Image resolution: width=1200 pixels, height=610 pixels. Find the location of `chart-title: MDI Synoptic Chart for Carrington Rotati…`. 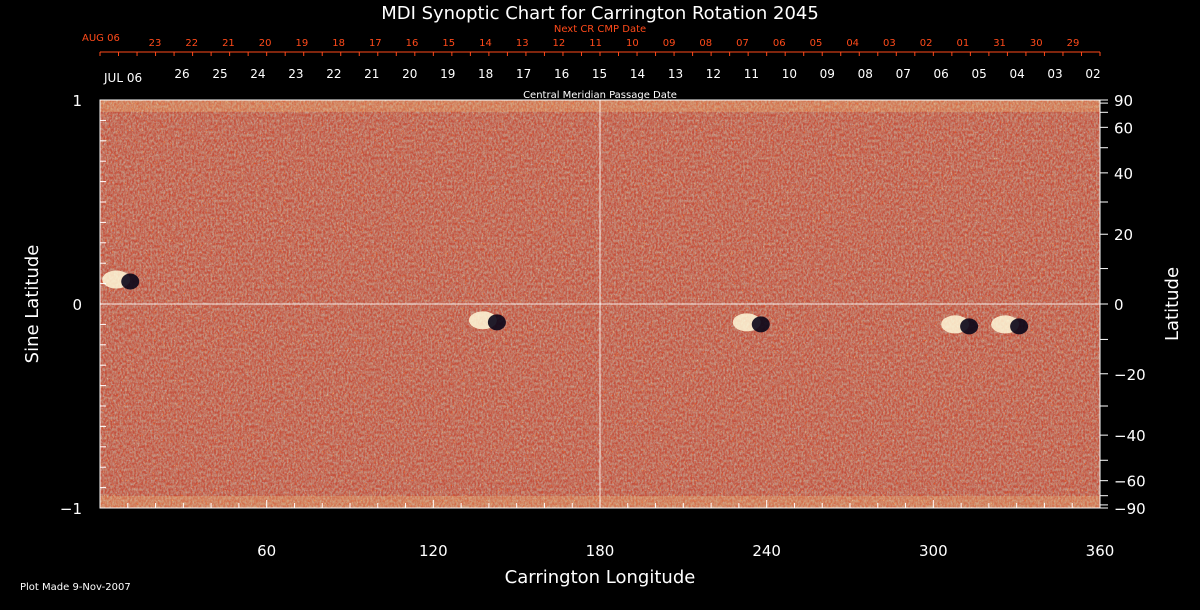

chart-title: MDI Synoptic Chart for Carrington Rotati… is located at coordinates (600, 13).